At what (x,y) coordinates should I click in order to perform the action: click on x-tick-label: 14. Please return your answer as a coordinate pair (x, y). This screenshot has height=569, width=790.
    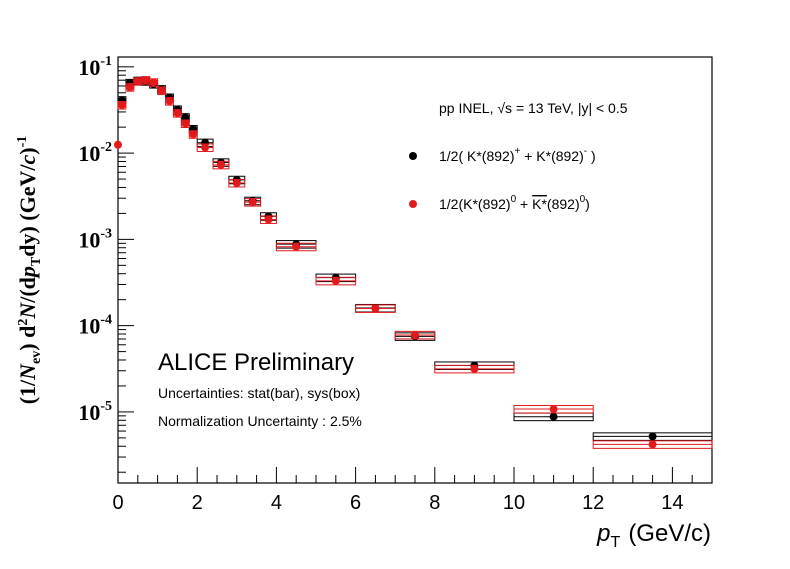
    Looking at the image, I should click on (672, 503).